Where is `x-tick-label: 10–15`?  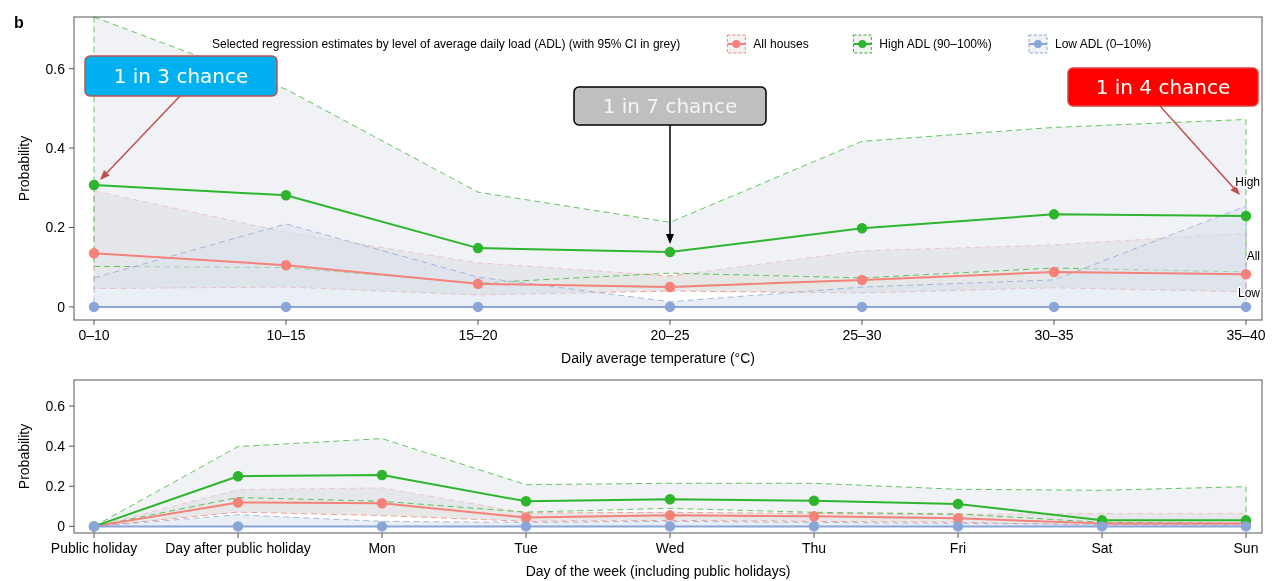 x-tick-label: 10–15 is located at coordinates (286, 335).